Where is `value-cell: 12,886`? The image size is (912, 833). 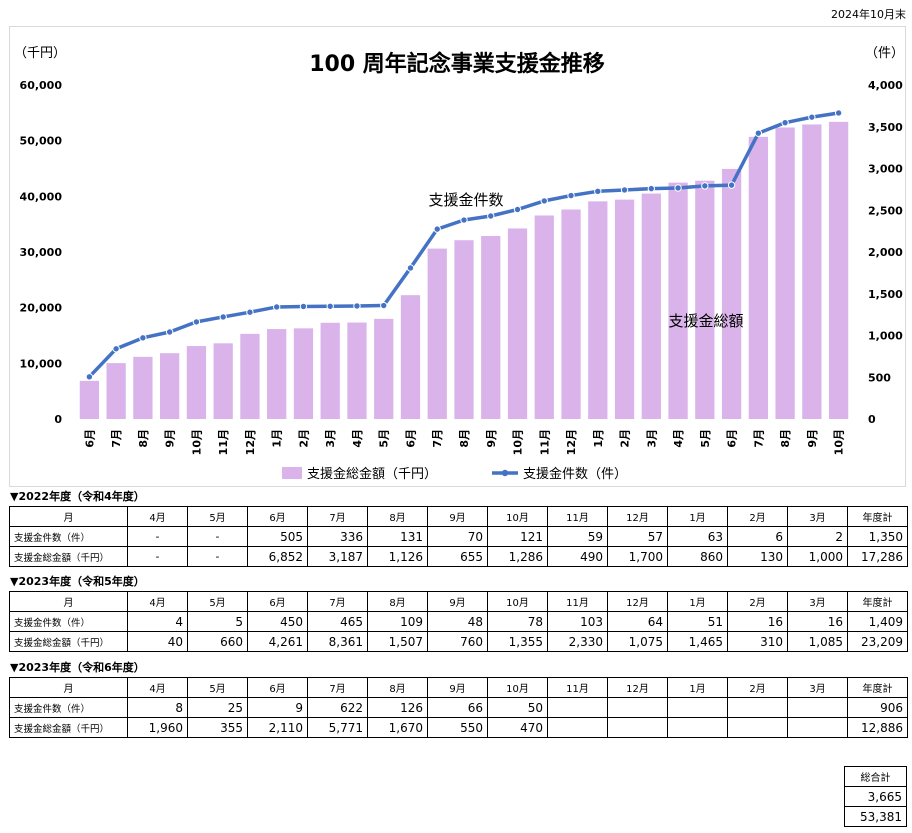
value-cell: 12,886 is located at coordinates (877, 727).